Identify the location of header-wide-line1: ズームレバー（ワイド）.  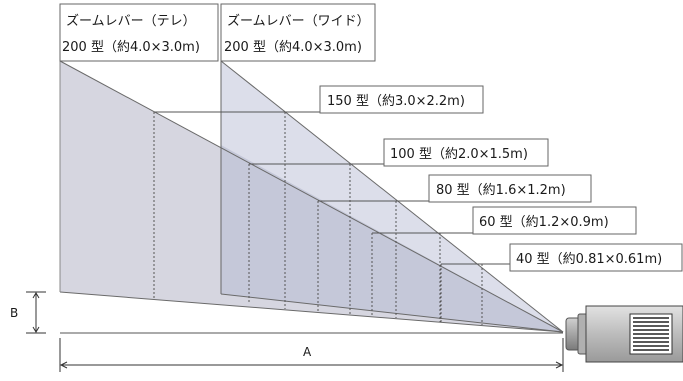
(298, 21).